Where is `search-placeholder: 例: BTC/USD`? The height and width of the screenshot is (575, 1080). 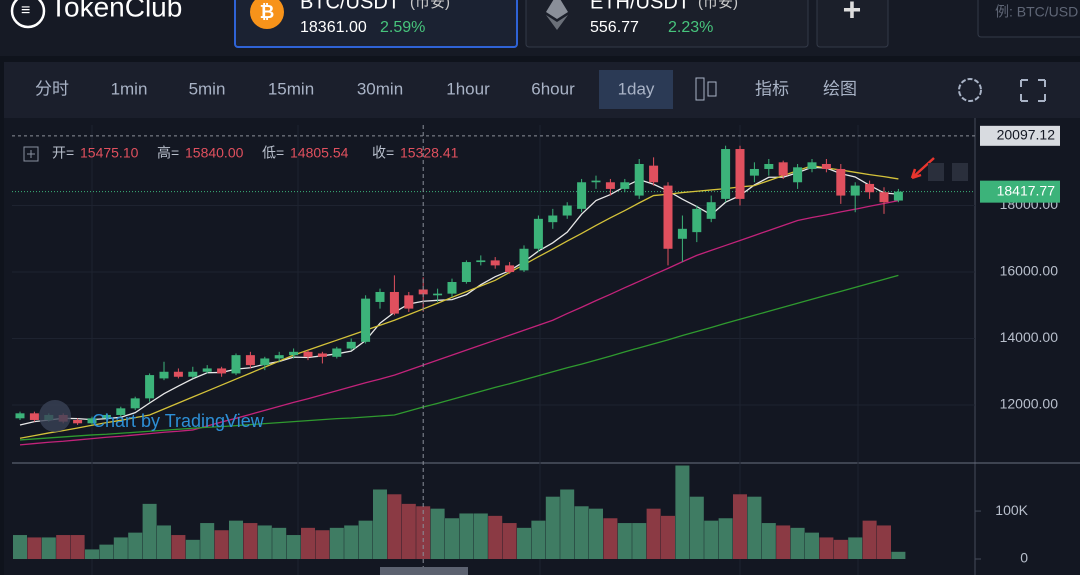 search-placeholder: 例: BTC/USD is located at coordinates (1036, 12).